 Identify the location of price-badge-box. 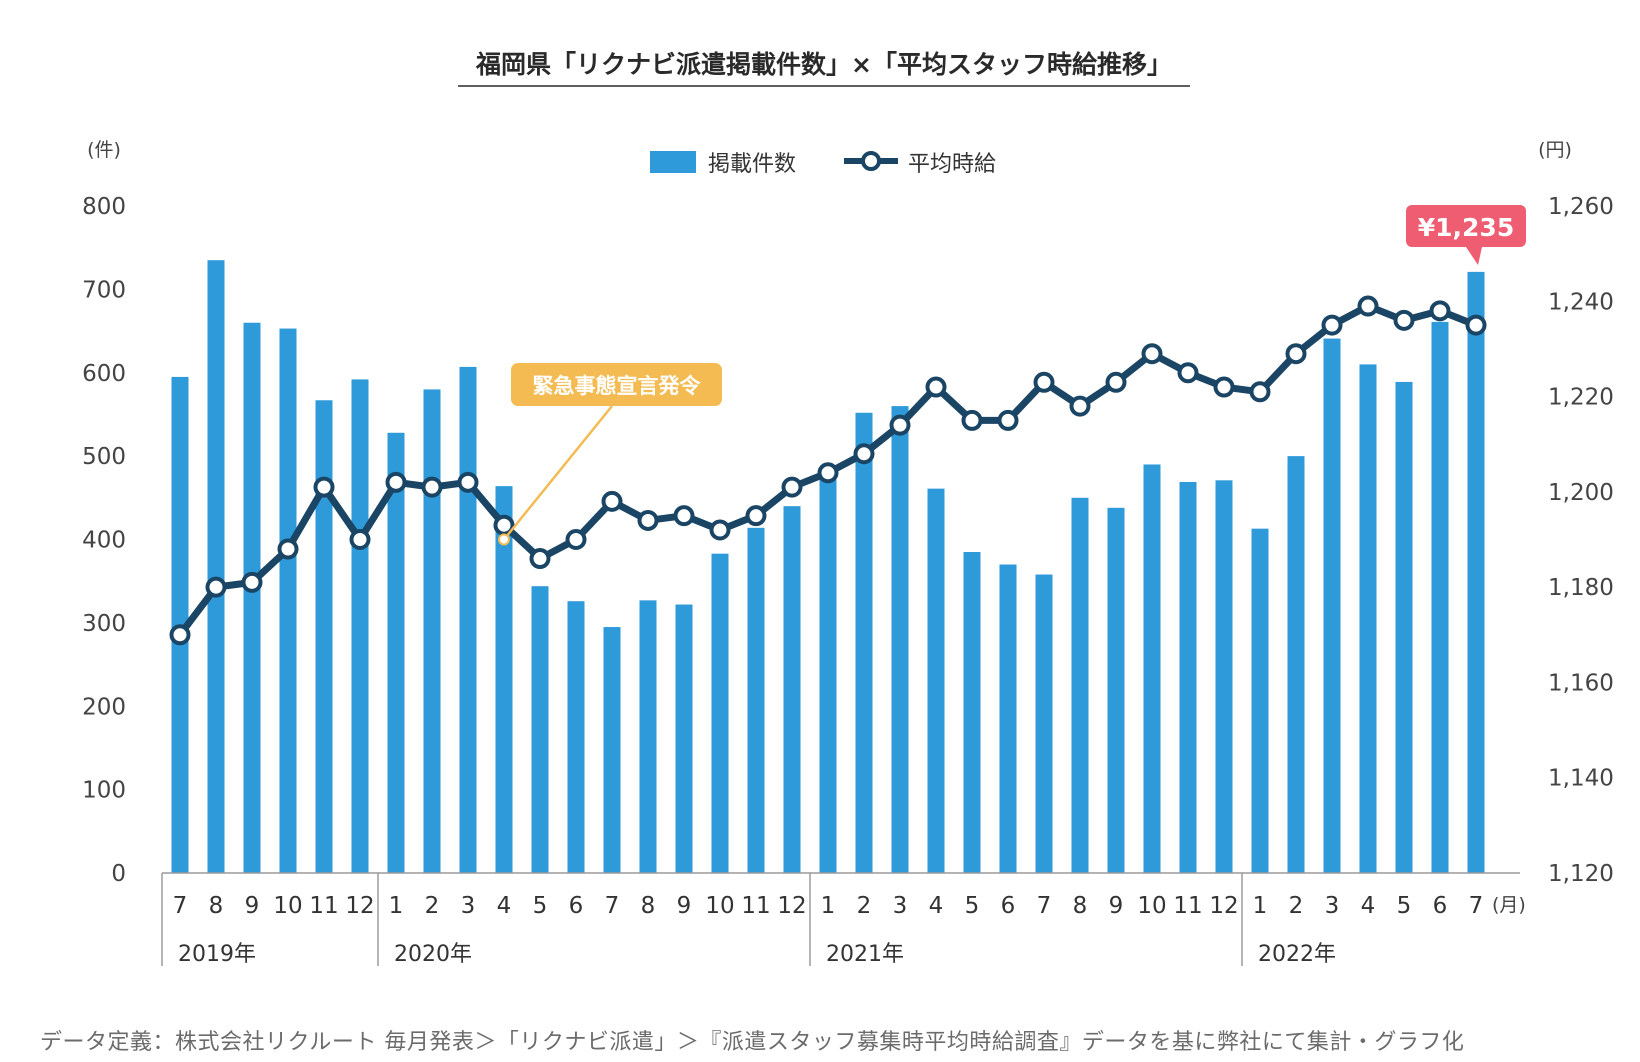
(1466, 226).